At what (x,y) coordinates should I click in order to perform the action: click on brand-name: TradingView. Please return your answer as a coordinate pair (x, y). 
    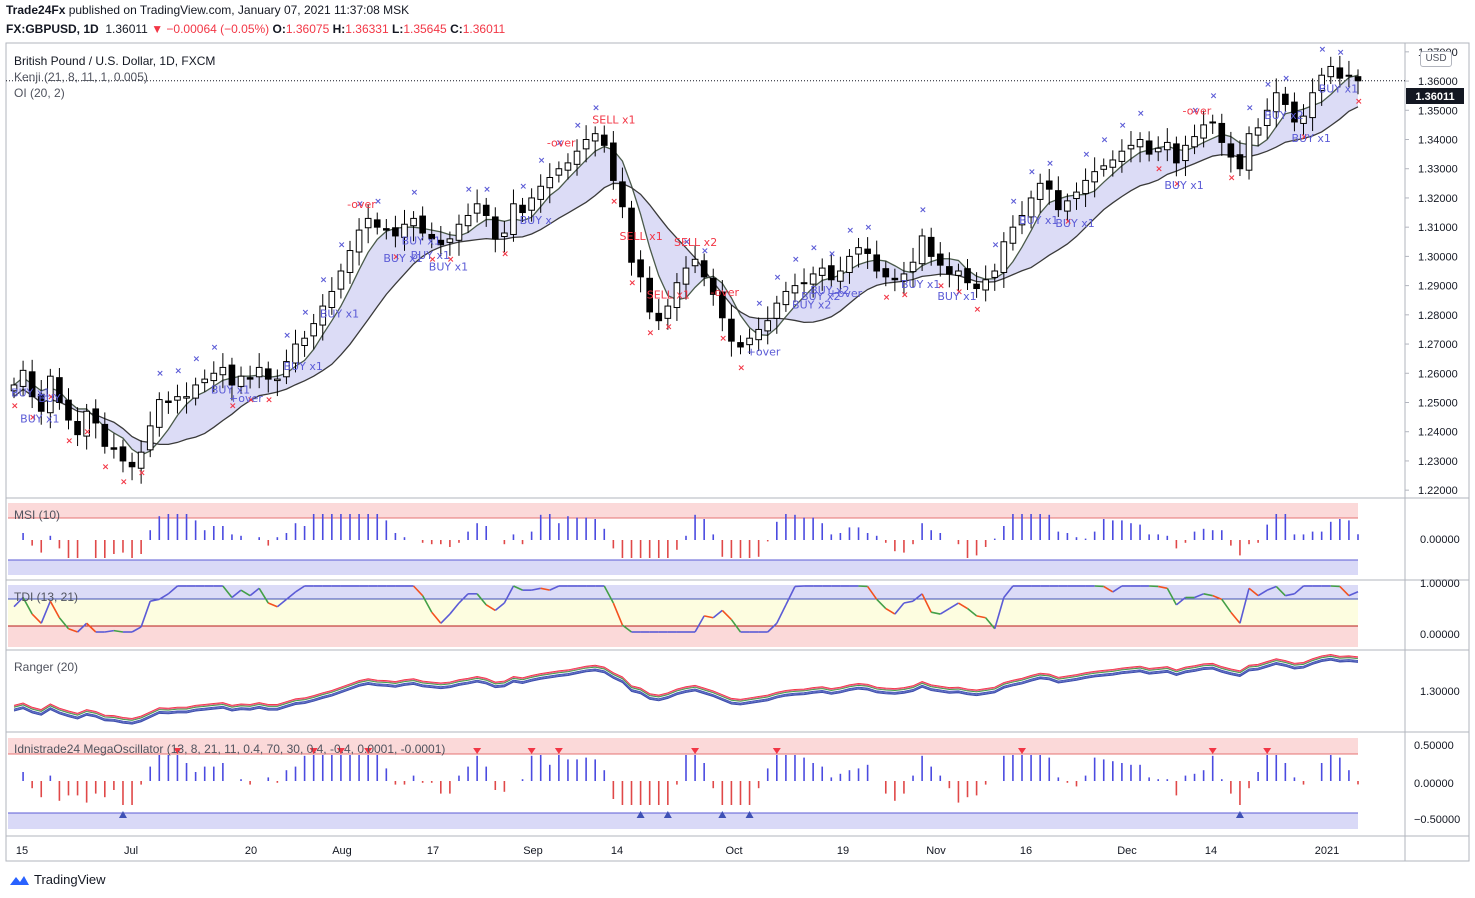
    Looking at the image, I should click on (70, 879).